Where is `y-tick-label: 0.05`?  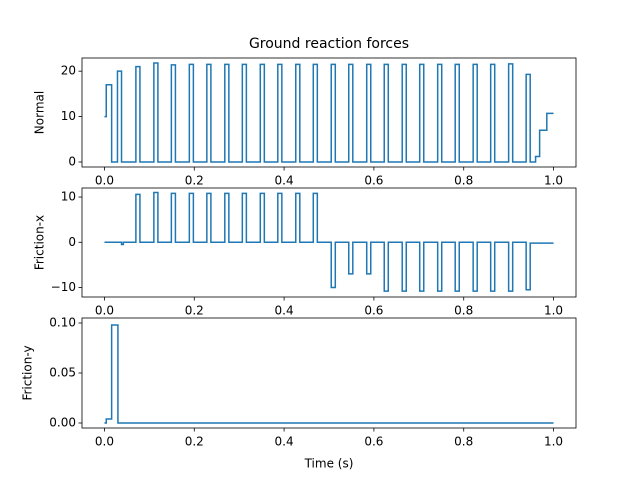
y-tick-label: 0.05 is located at coordinates (62, 373).